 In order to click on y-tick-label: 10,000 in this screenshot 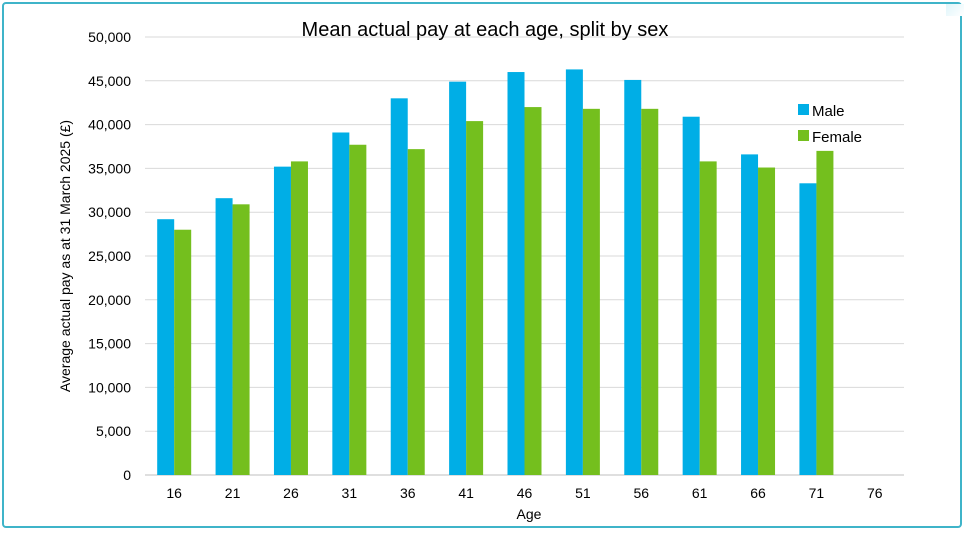, I will do `click(109, 387)`.